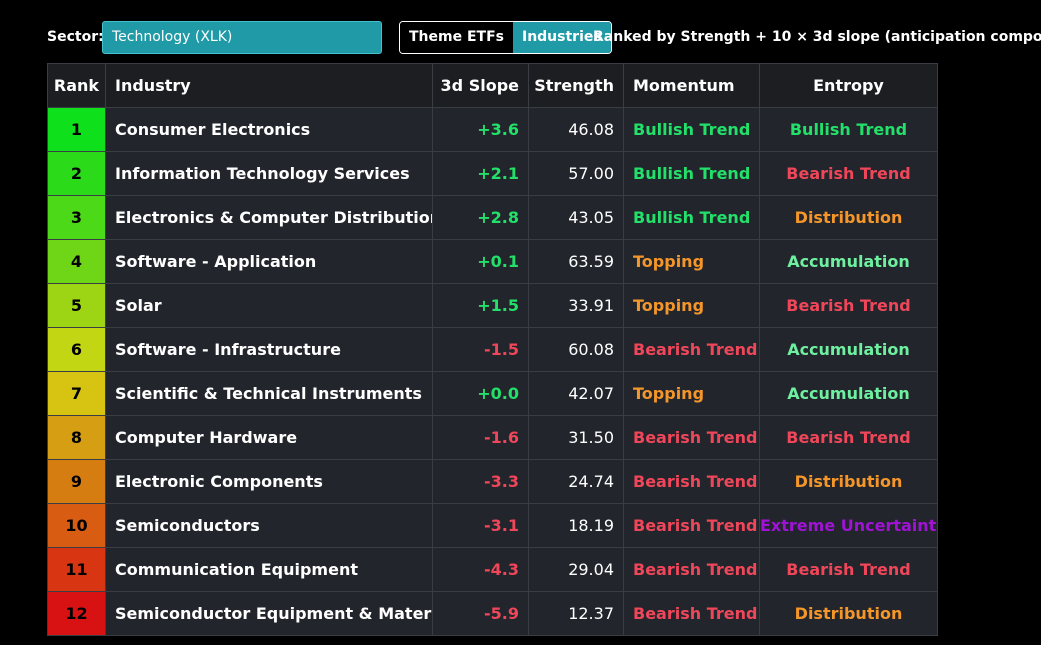 Image resolution: width=1041 pixels, height=645 pixels. Describe the element at coordinates (75, 37) in the screenshot. I see `sector-label: Sector:` at that location.